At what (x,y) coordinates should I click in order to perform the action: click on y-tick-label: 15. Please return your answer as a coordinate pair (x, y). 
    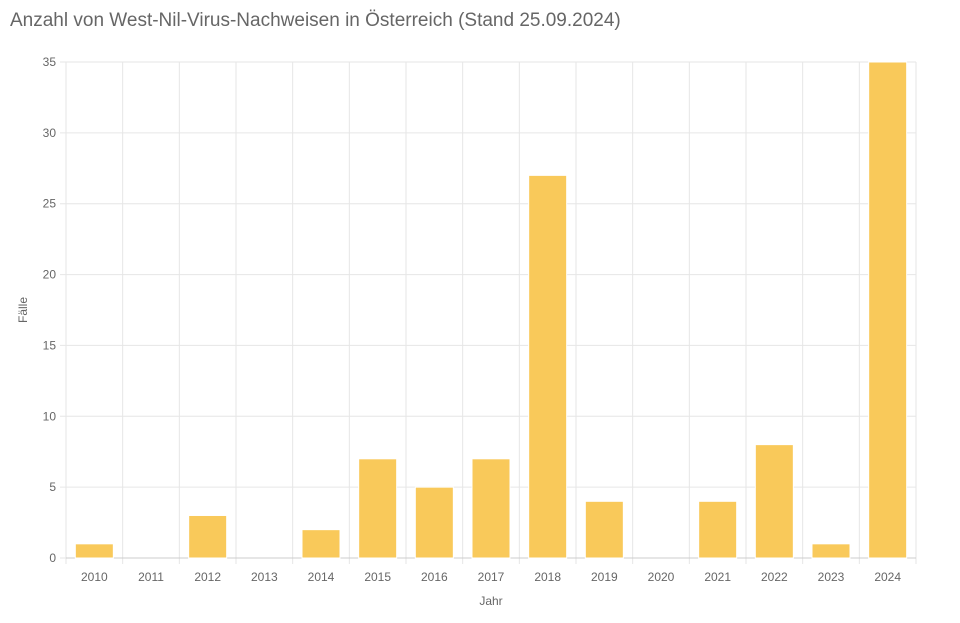
    Looking at the image, I should click on (50, 345).